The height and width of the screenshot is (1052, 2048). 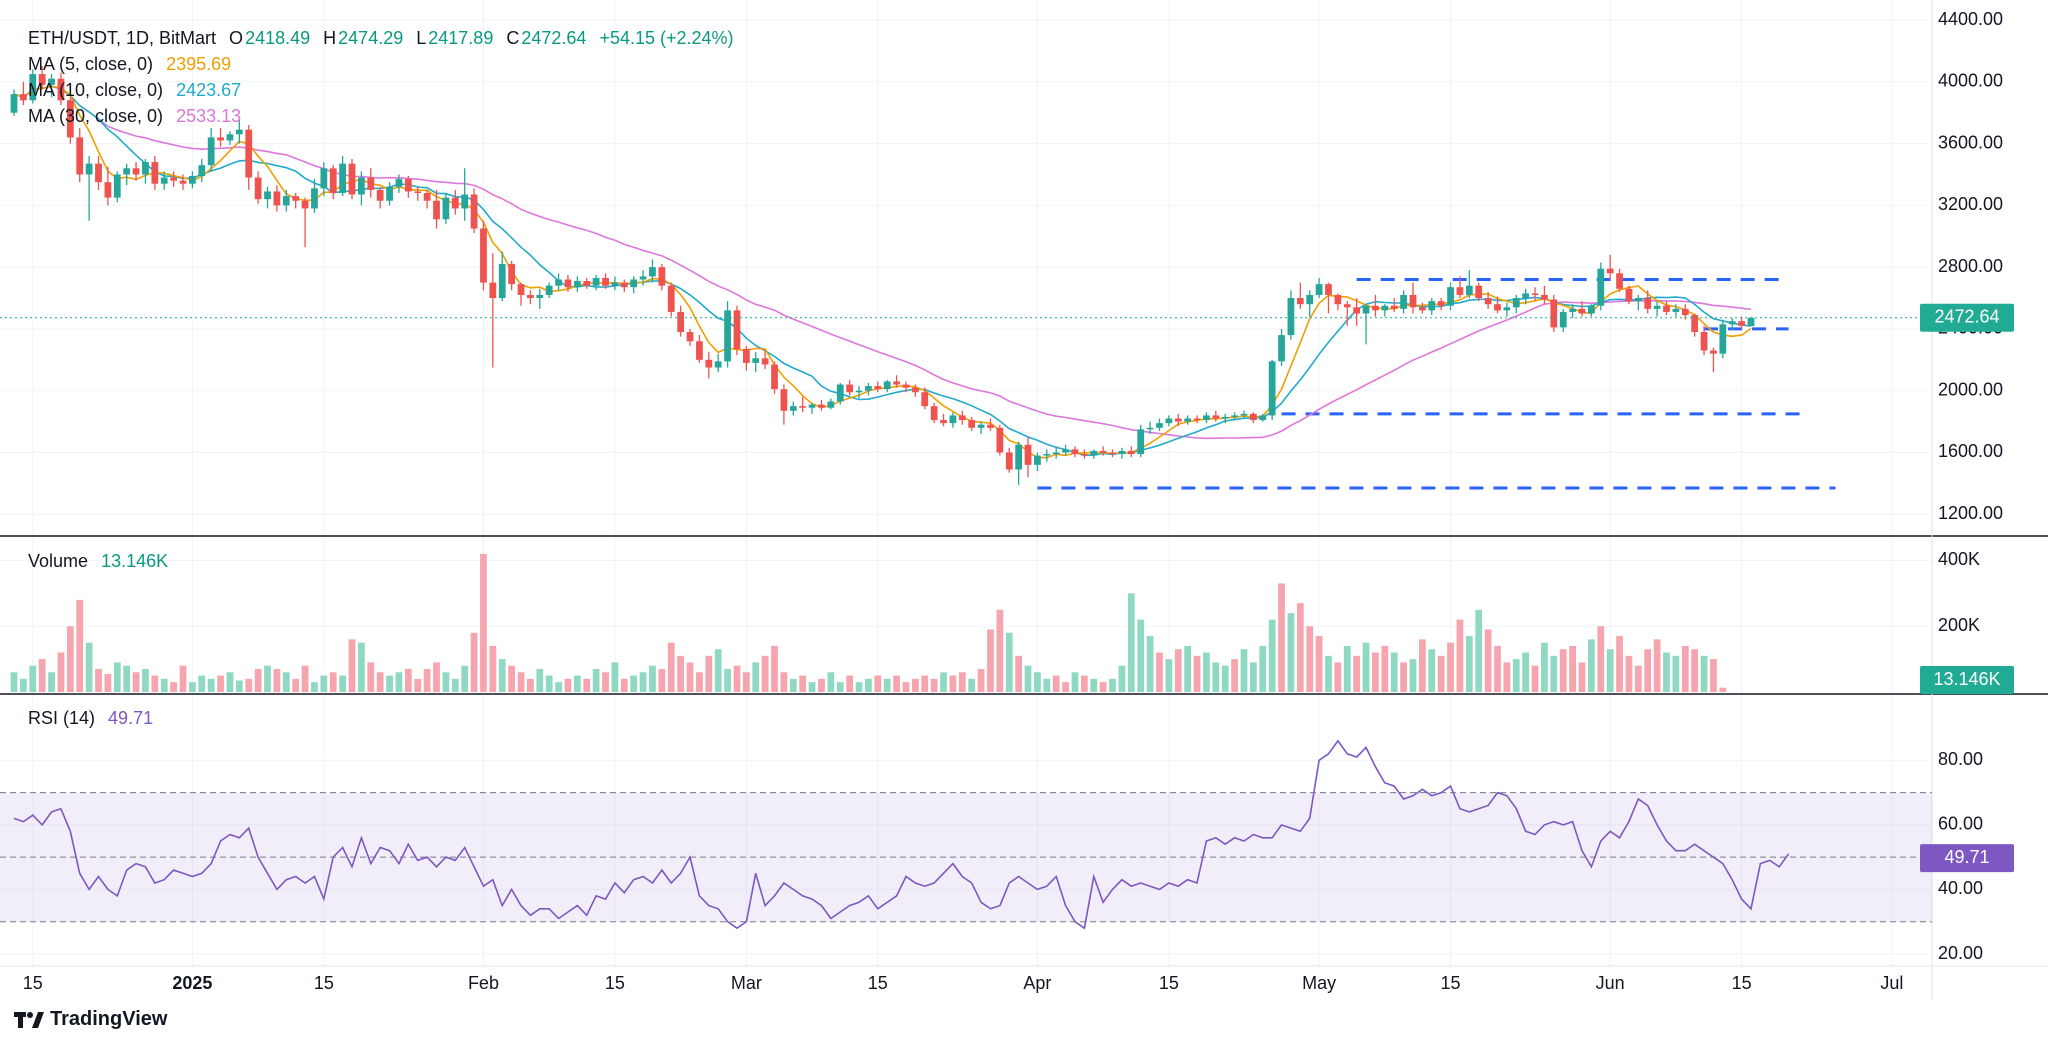 I want to click on price-tick-label: 4400.00, so click(x=1970, y=19).